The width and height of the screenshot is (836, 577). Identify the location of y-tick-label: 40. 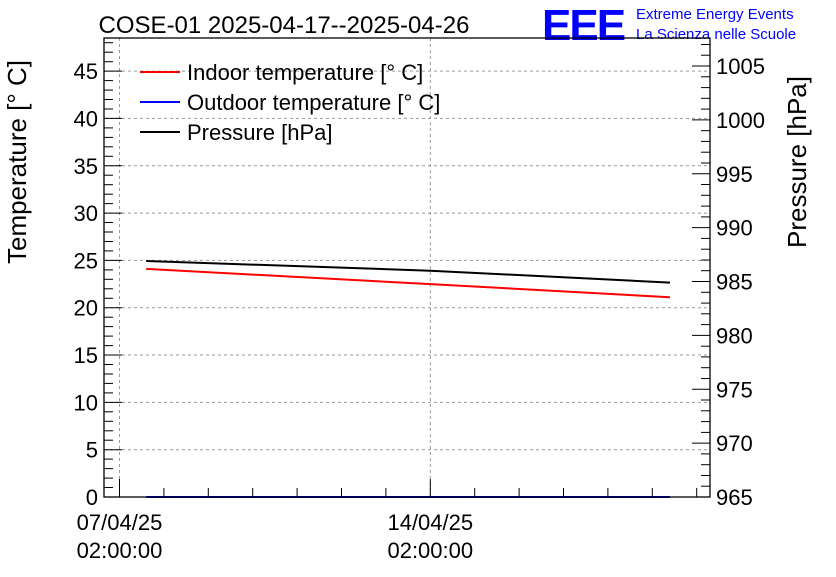
(86, 118).